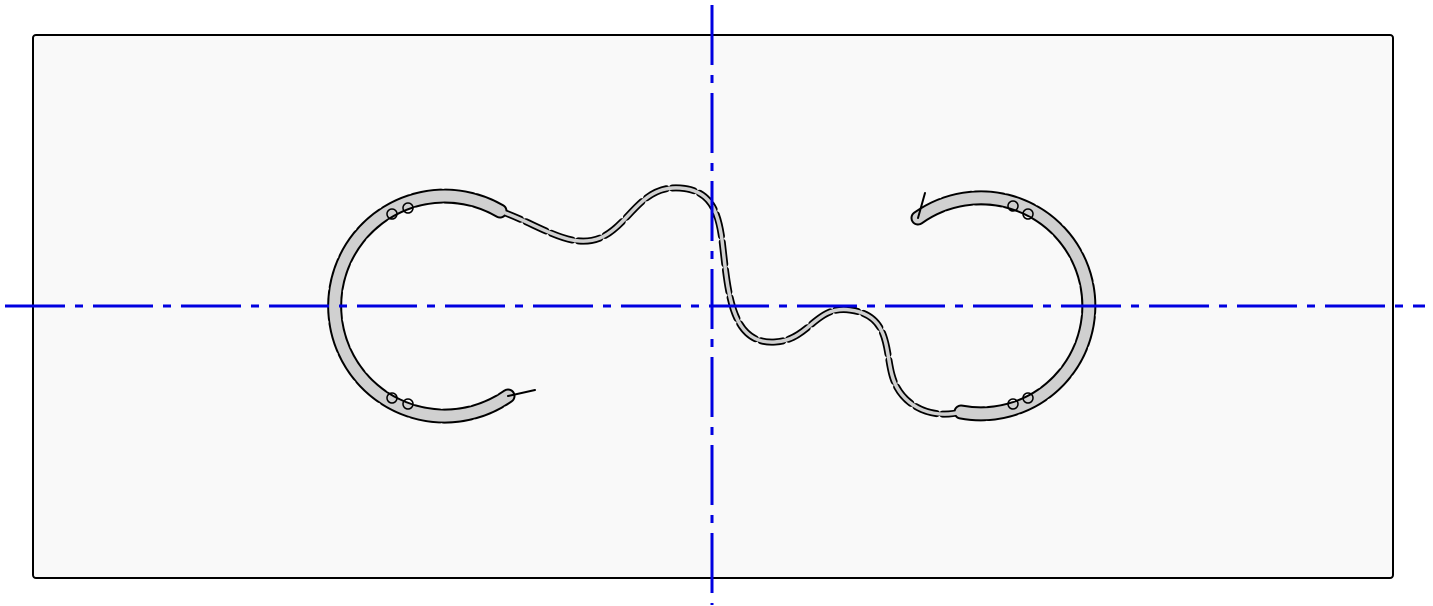 The width and height of the screenshot is (1433, 606). Describe the element at coordinates (421, 306) in the screenshot. I see `left-arc` at that location.